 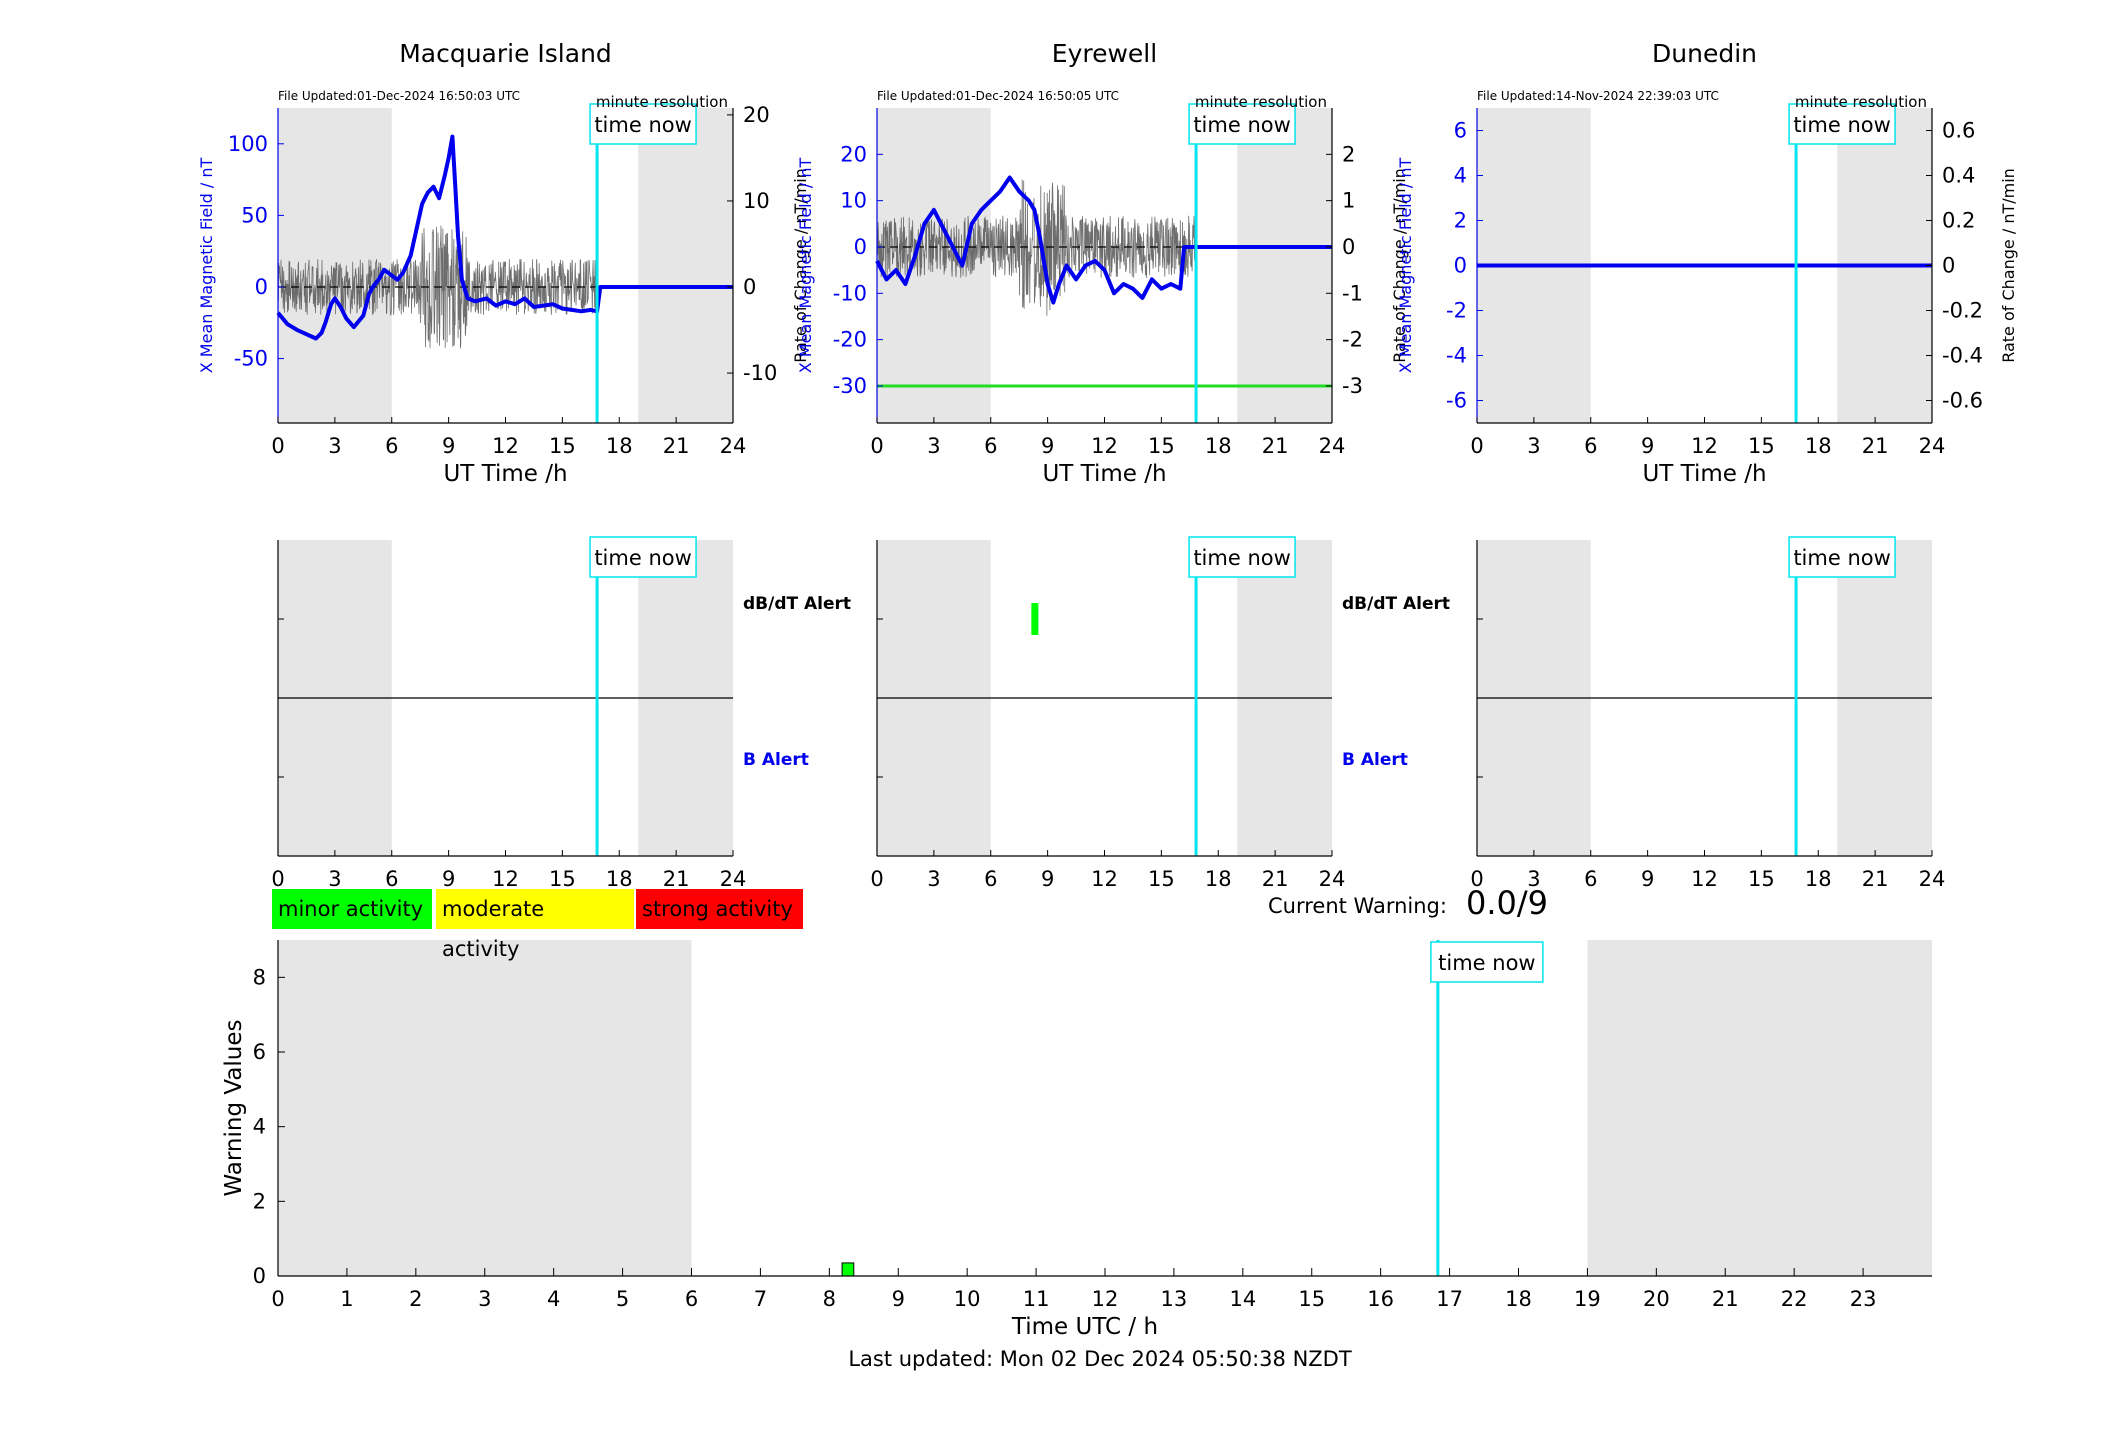 I want to click on y2-tick-label: 0.2, so click(x=1958, y=221).